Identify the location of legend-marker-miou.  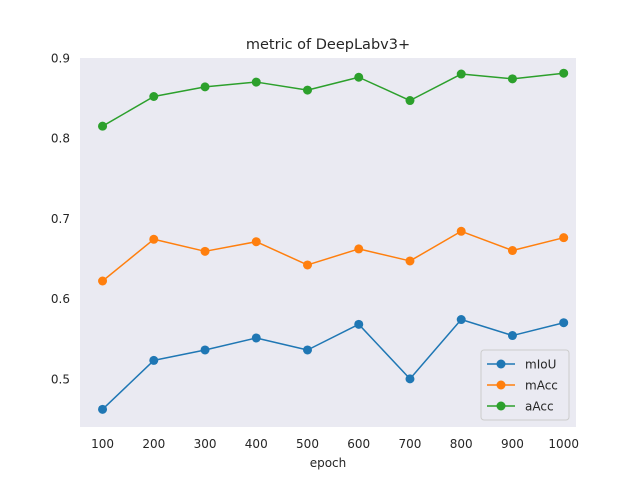
(501, 364).